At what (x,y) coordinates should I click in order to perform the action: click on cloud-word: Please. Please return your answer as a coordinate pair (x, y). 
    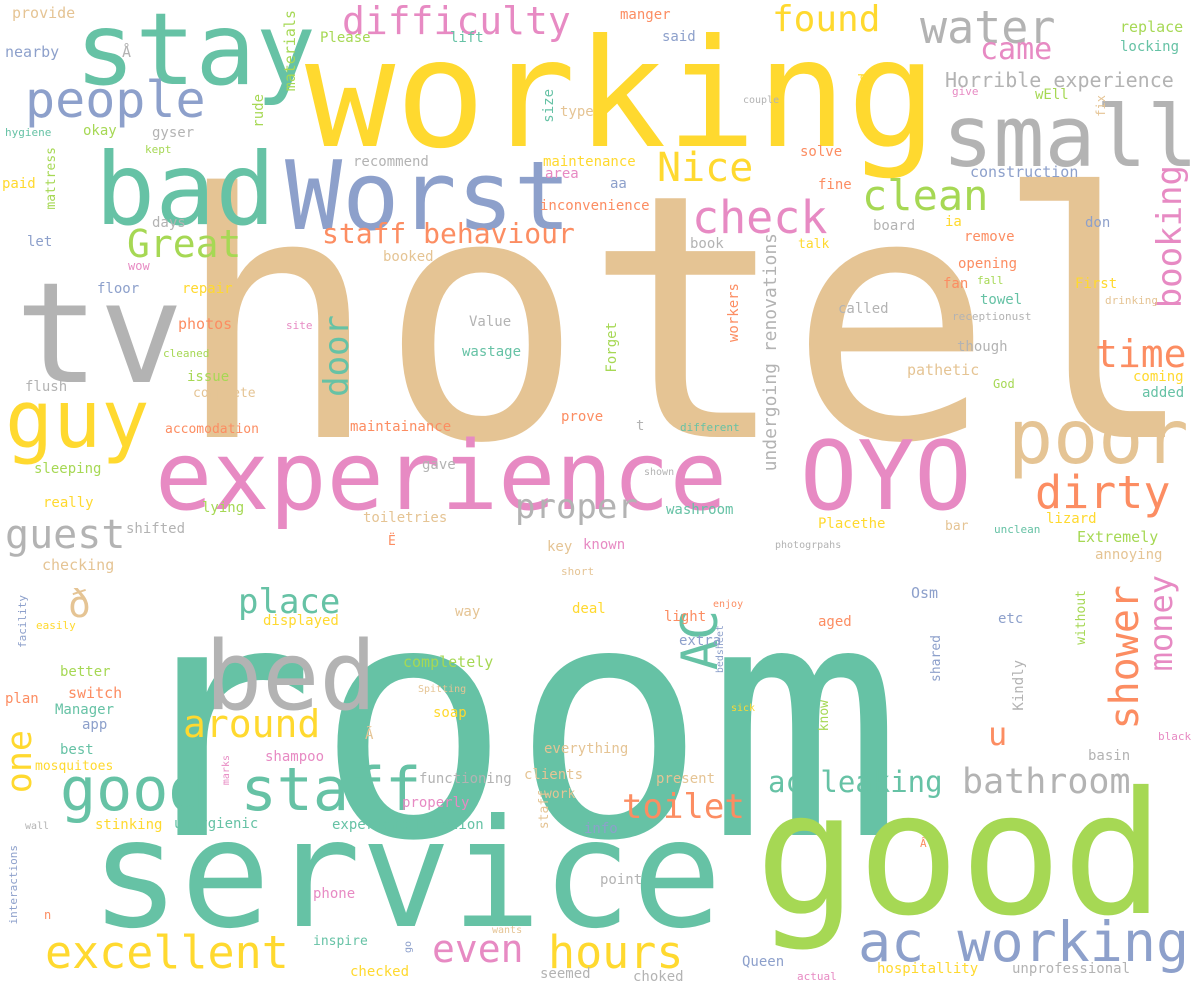
    Looking at the image, I should click on (345, 38).